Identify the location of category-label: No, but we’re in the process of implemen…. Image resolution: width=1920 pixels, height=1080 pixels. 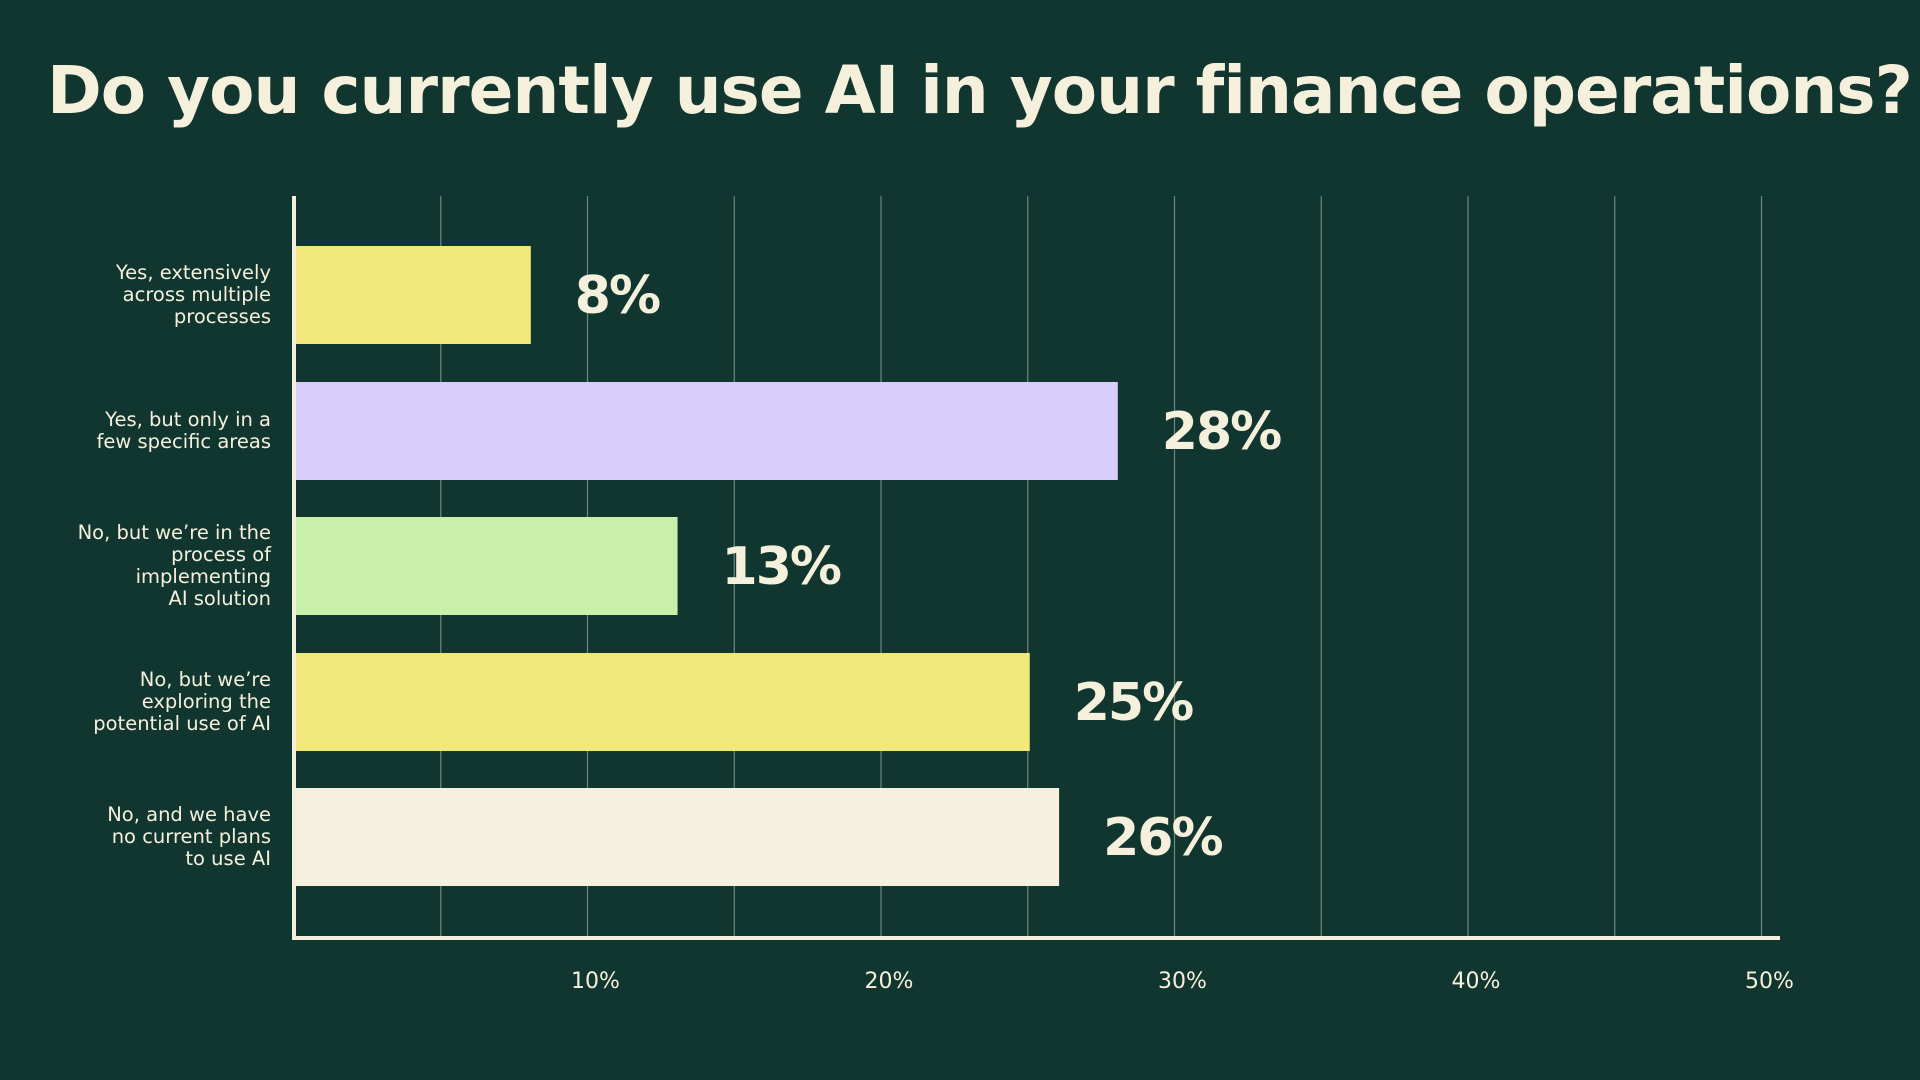
(174, 565).